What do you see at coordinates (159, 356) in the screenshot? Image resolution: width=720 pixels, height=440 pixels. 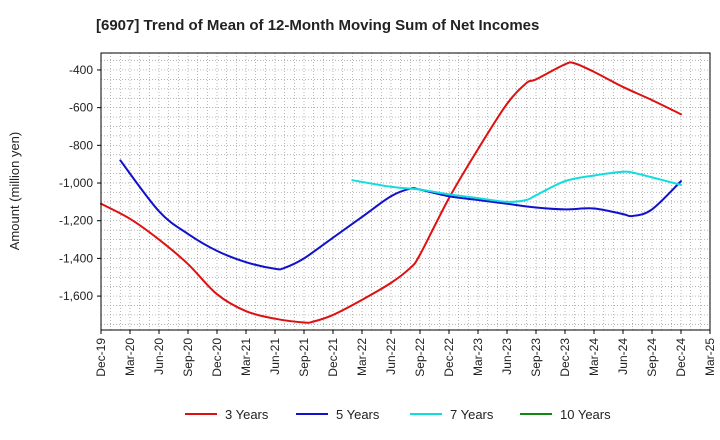 I see `x-tick-label: Jun-20` at bounding box center [159, 356].